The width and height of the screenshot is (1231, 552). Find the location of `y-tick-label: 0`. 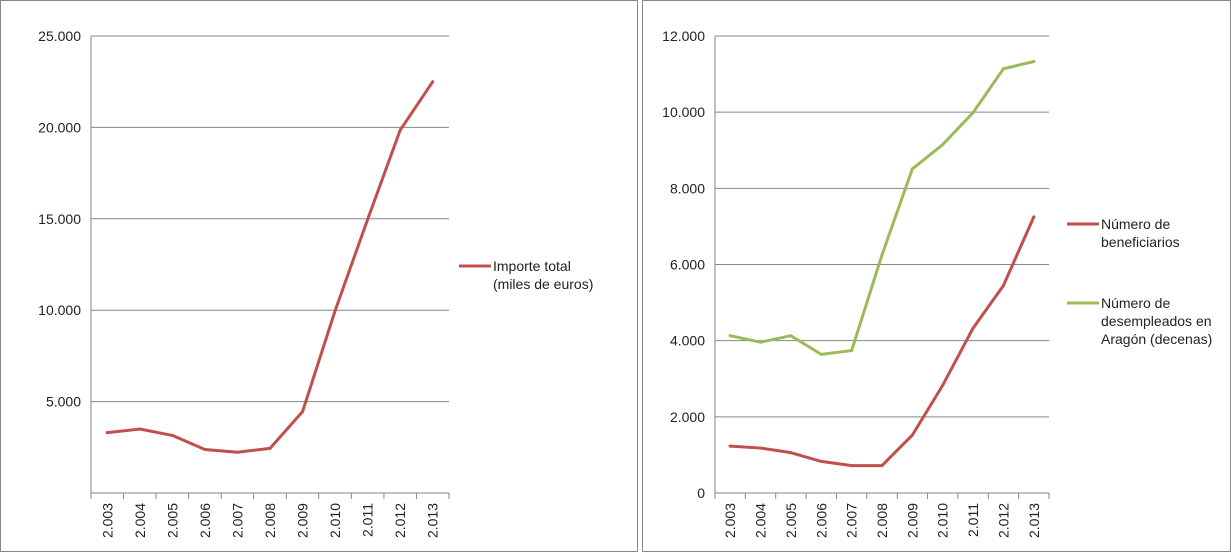

y-tick-label: 0 is located at coordinates (701, 493).